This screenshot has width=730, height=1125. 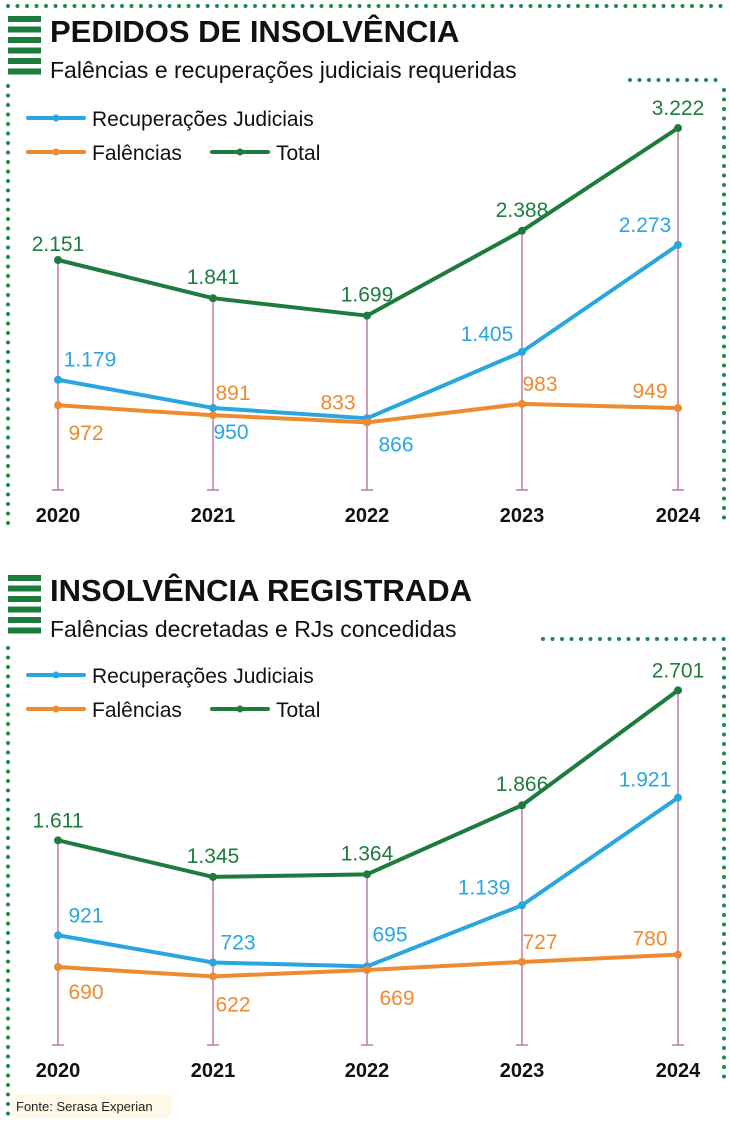 What do you see at coordinates (649, 939) in the screenshot?
I see `data-label: 780` at bounding box center [649, 939].